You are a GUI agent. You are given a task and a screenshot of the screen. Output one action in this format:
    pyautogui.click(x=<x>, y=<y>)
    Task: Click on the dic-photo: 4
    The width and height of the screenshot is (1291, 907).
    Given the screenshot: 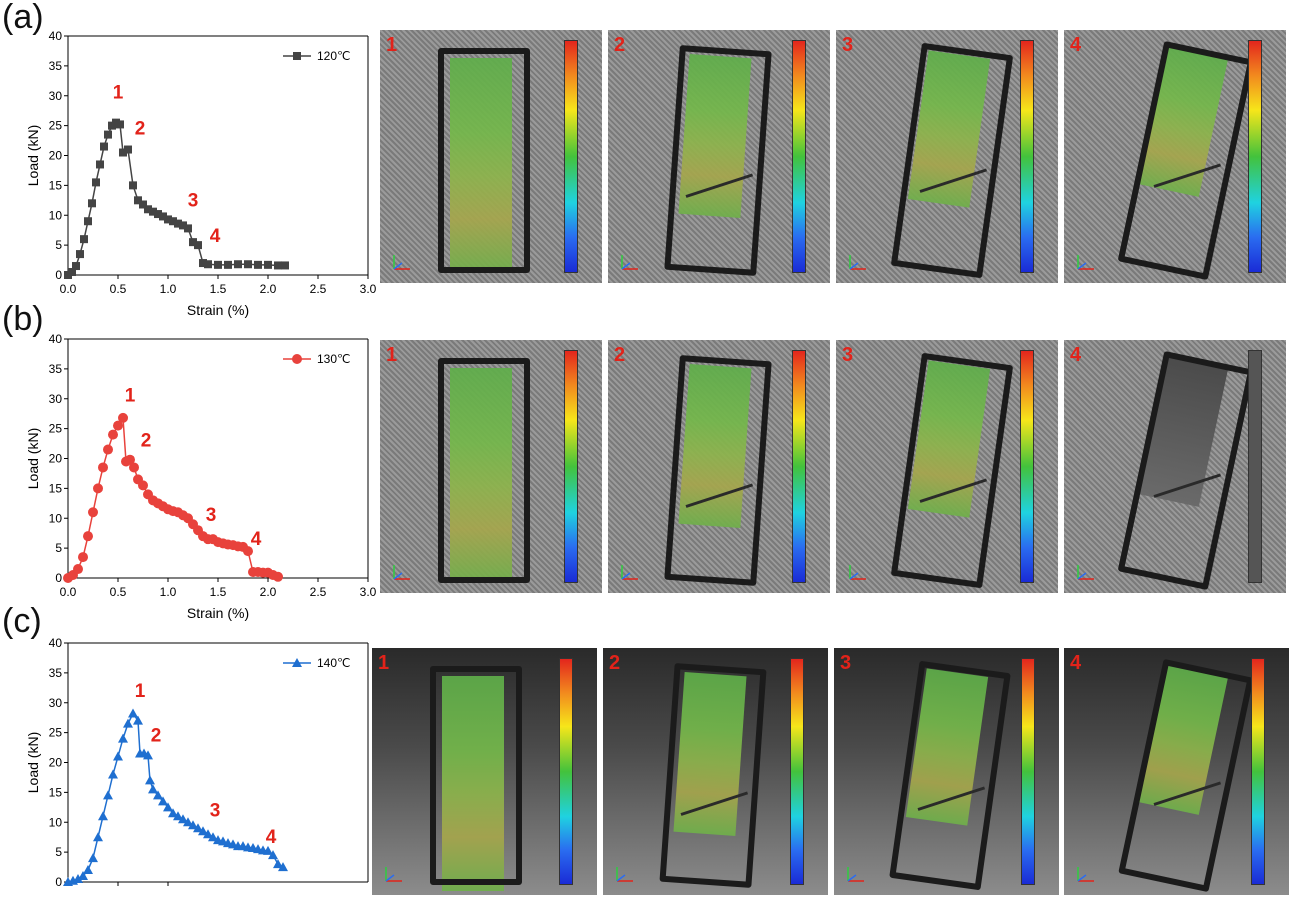 What is the action you would take?
    pyautogui.click(x=1175, y=466)
    